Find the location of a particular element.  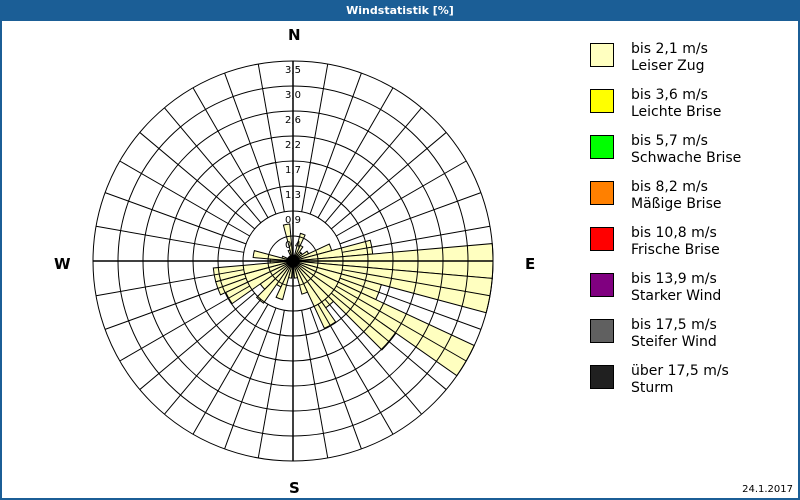

compass-east-label: E is located at coordinates (530, 264).